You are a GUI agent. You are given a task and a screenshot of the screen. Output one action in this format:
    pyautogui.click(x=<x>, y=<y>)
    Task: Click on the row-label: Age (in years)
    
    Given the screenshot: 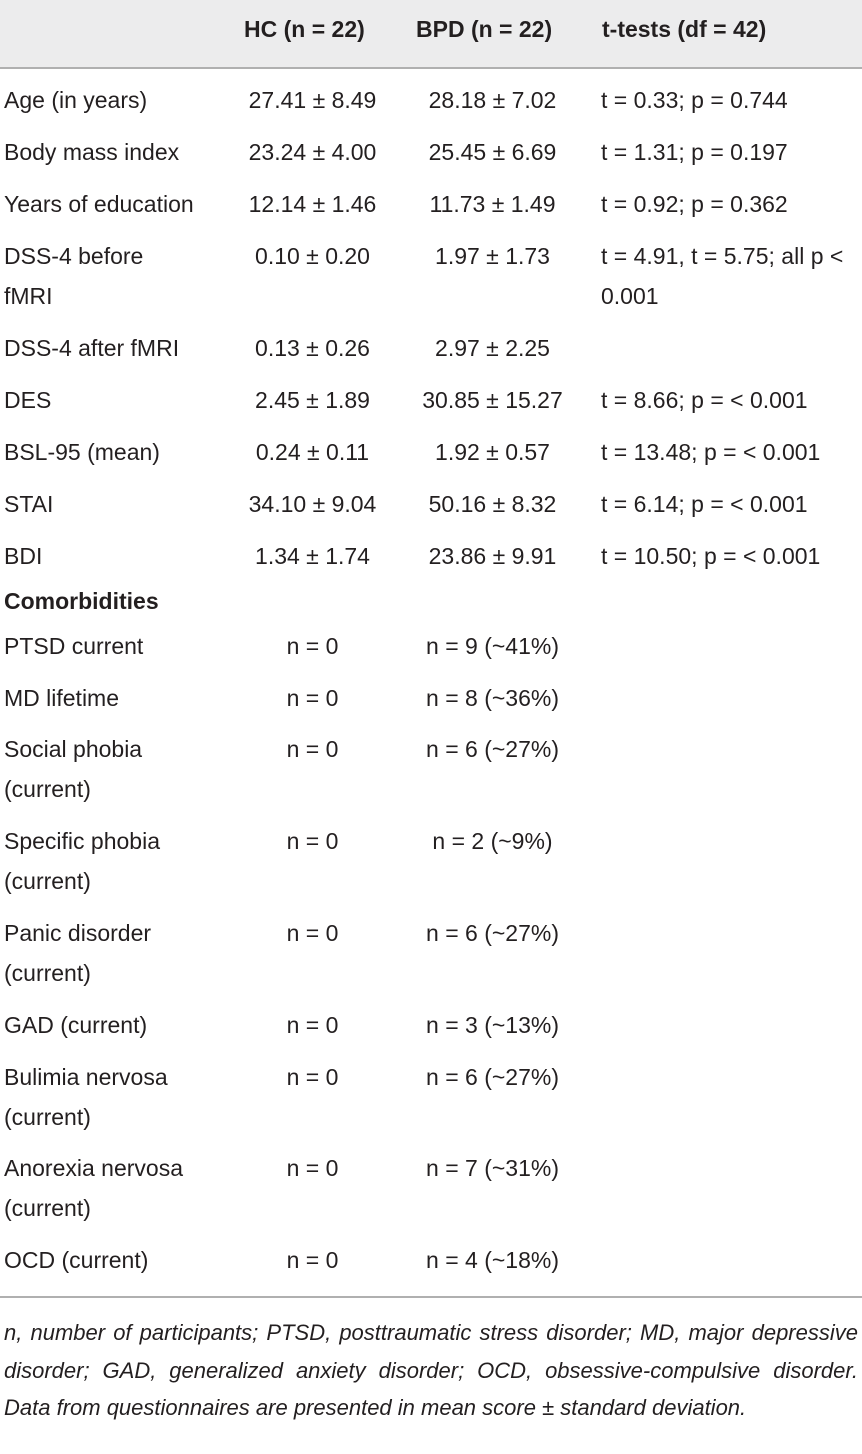 What is the action you would take?
    pyautogui.click(x=76, y=100)
    